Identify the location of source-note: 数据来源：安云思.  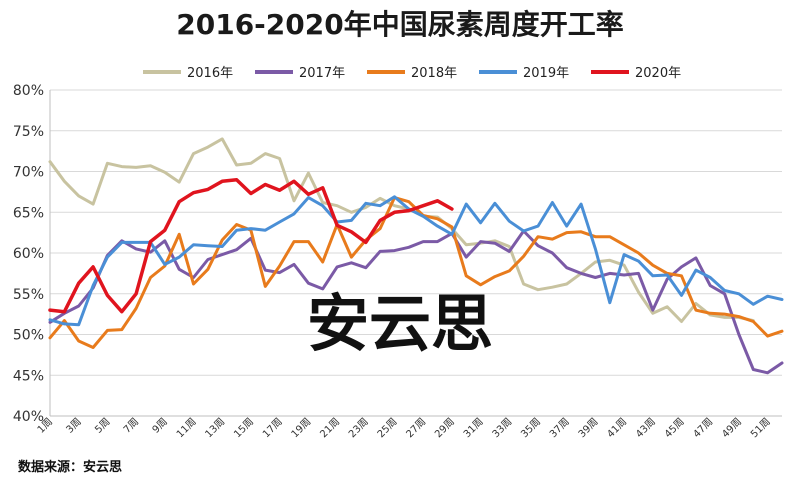
(70, 467).